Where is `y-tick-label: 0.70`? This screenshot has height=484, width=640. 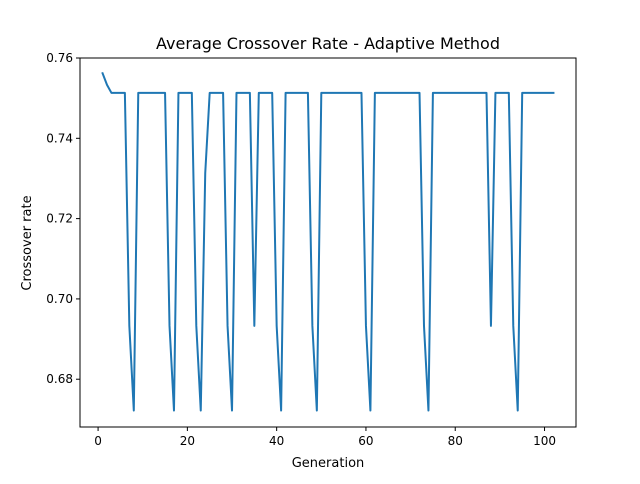 y-tick-label: 0.70 is located at coordinates (59, 299).